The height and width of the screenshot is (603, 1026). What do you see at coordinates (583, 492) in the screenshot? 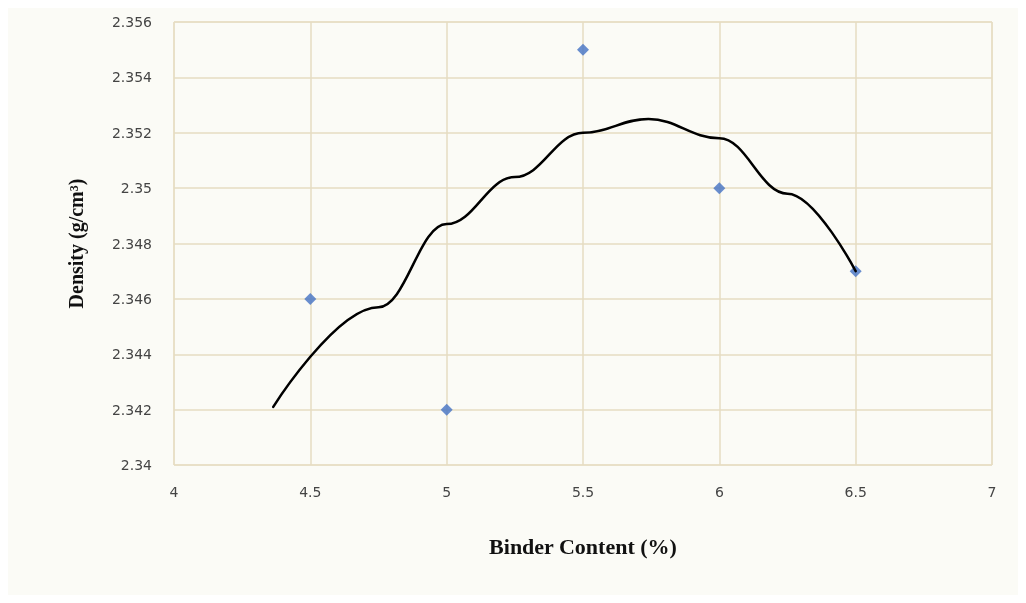
I see `x-tick-label: 5.5` at bounding box center [583, 492].